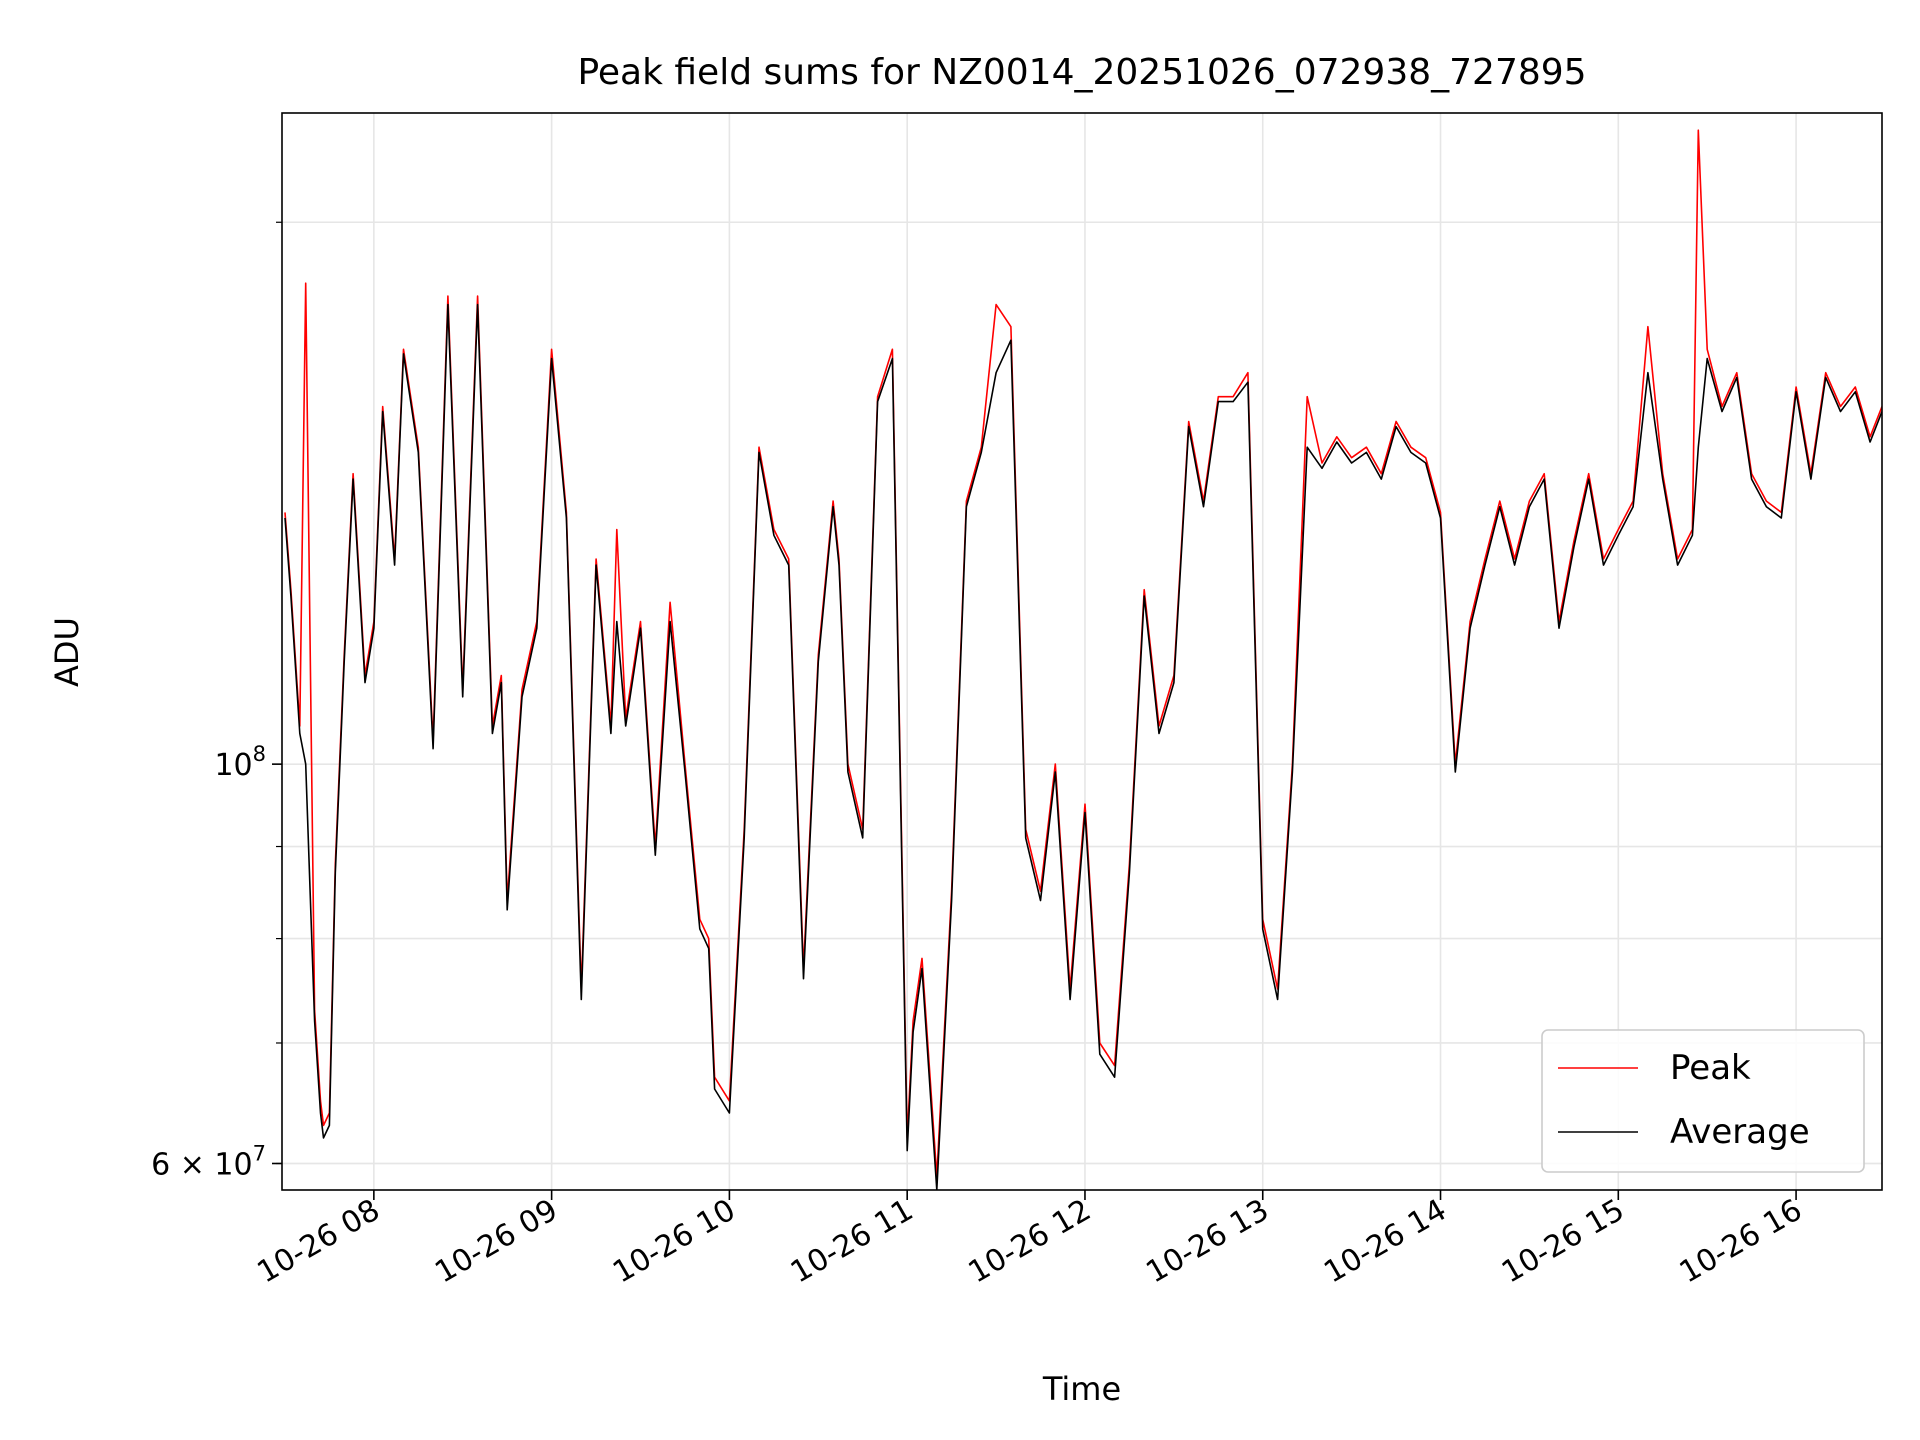 This screenshot has width=1920, height=1440. What do you see at coordinates (1710, 1068) in the screenshot?
I see `legend-label-peak: Peak` at bounding box center [1710, 1068].